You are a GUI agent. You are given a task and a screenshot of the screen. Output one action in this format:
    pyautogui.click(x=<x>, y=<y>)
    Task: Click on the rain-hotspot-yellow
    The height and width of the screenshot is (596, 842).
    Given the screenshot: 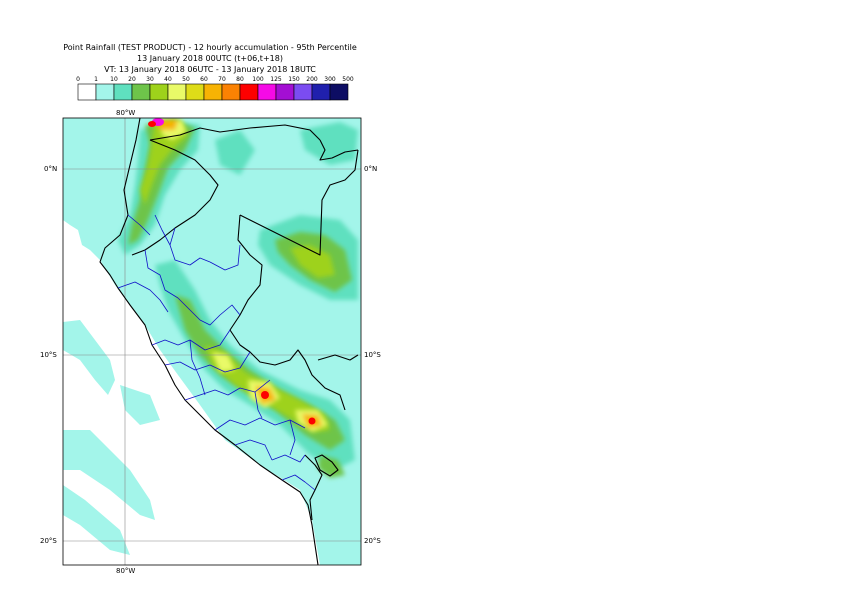 What is the action you would take?
    pyautogui.click(x=223, y=362)
    